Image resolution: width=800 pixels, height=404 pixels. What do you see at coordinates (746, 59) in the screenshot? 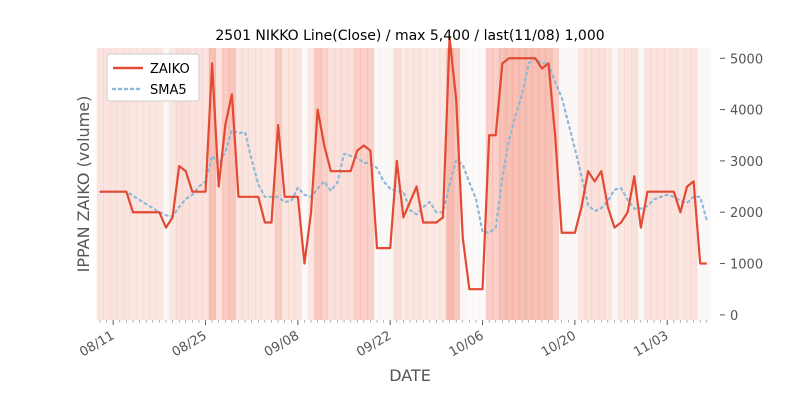
I see `y-tick-label: 5000` at bounding box center [746, 59].